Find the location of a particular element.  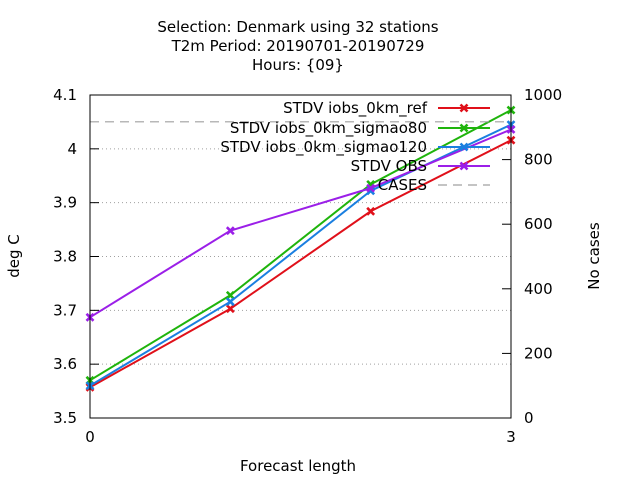

y-tick-label: 3.5 is located at coordinates (65, 418).